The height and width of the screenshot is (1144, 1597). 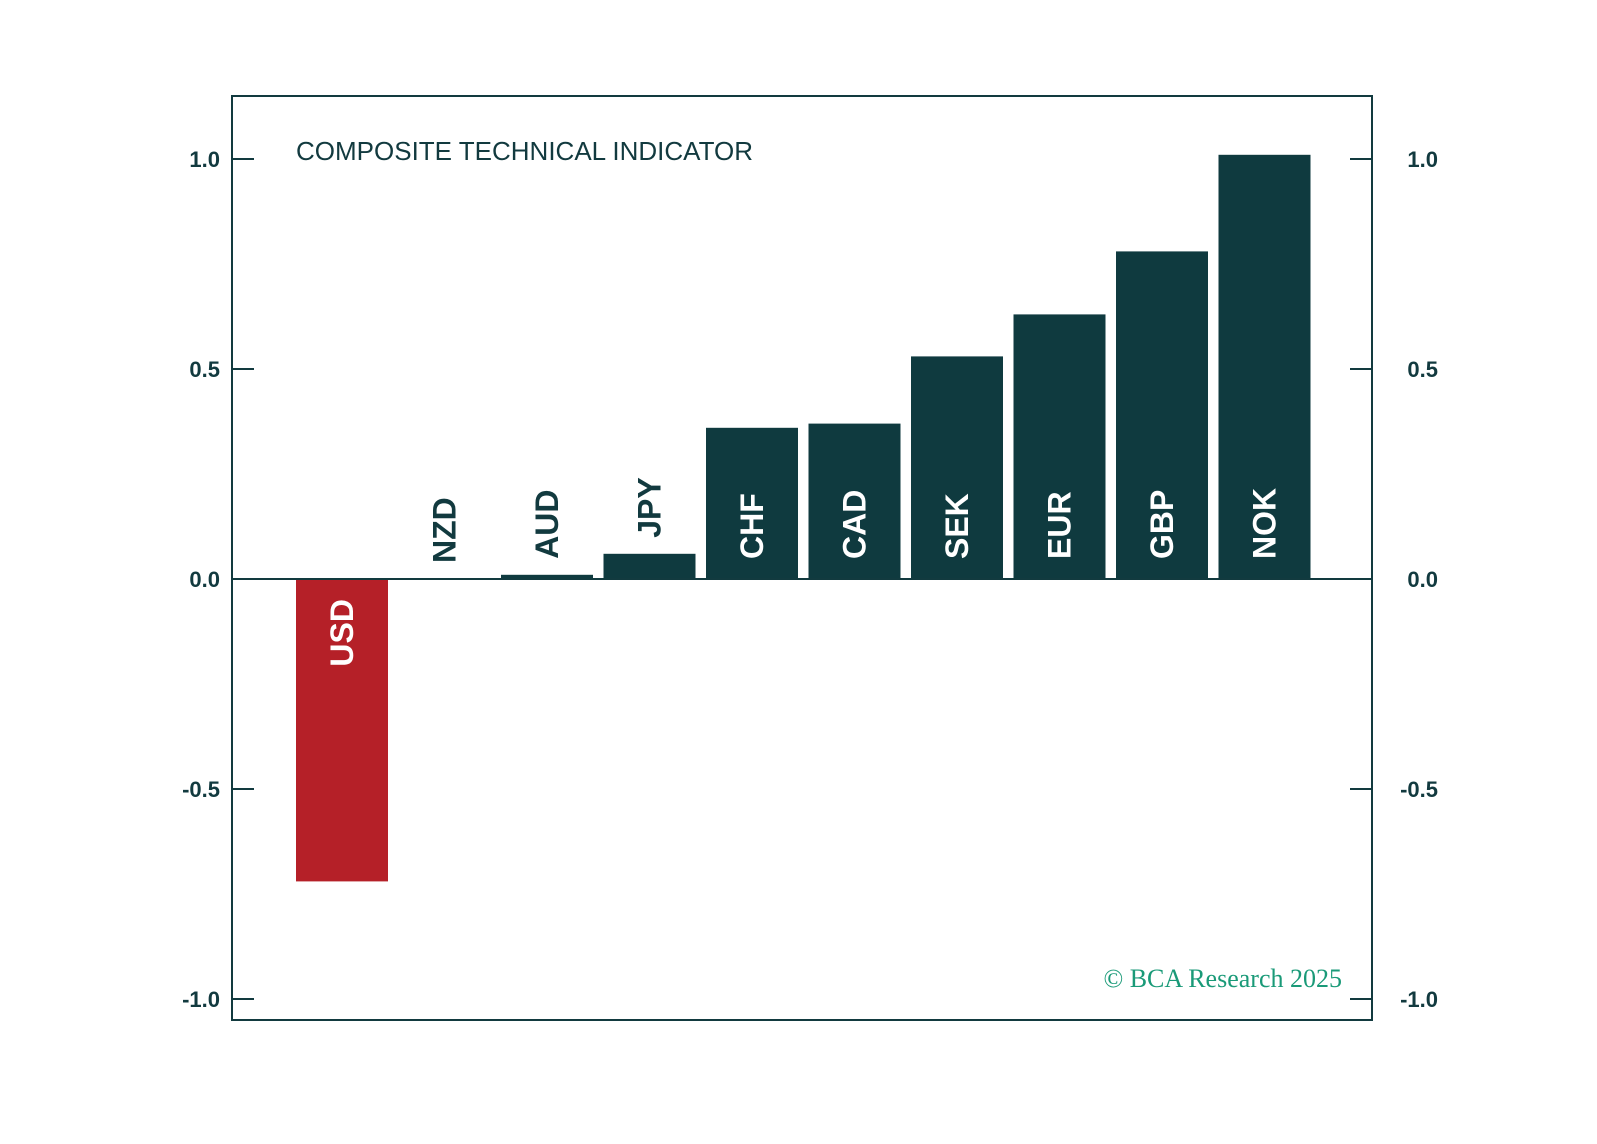 What do you see at coordinates (752, 526) in the screenshot?
I see `bar-label-chf: CHF` at bounding box center [752, 526].